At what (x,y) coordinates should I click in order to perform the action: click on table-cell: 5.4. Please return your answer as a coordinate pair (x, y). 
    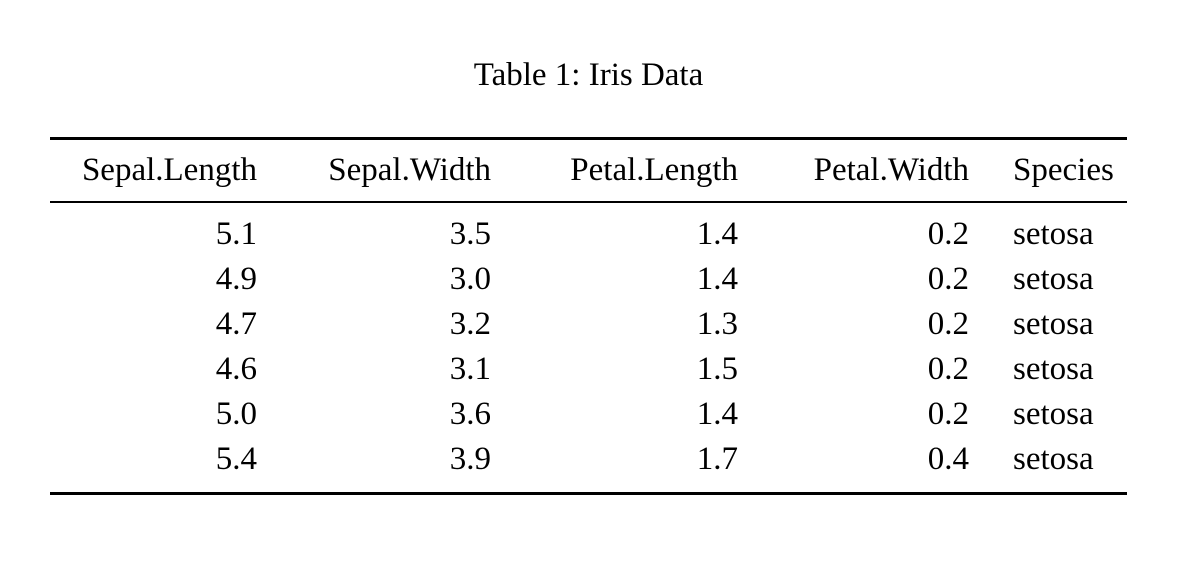
    Looking at the image, I should click on (236, 459).